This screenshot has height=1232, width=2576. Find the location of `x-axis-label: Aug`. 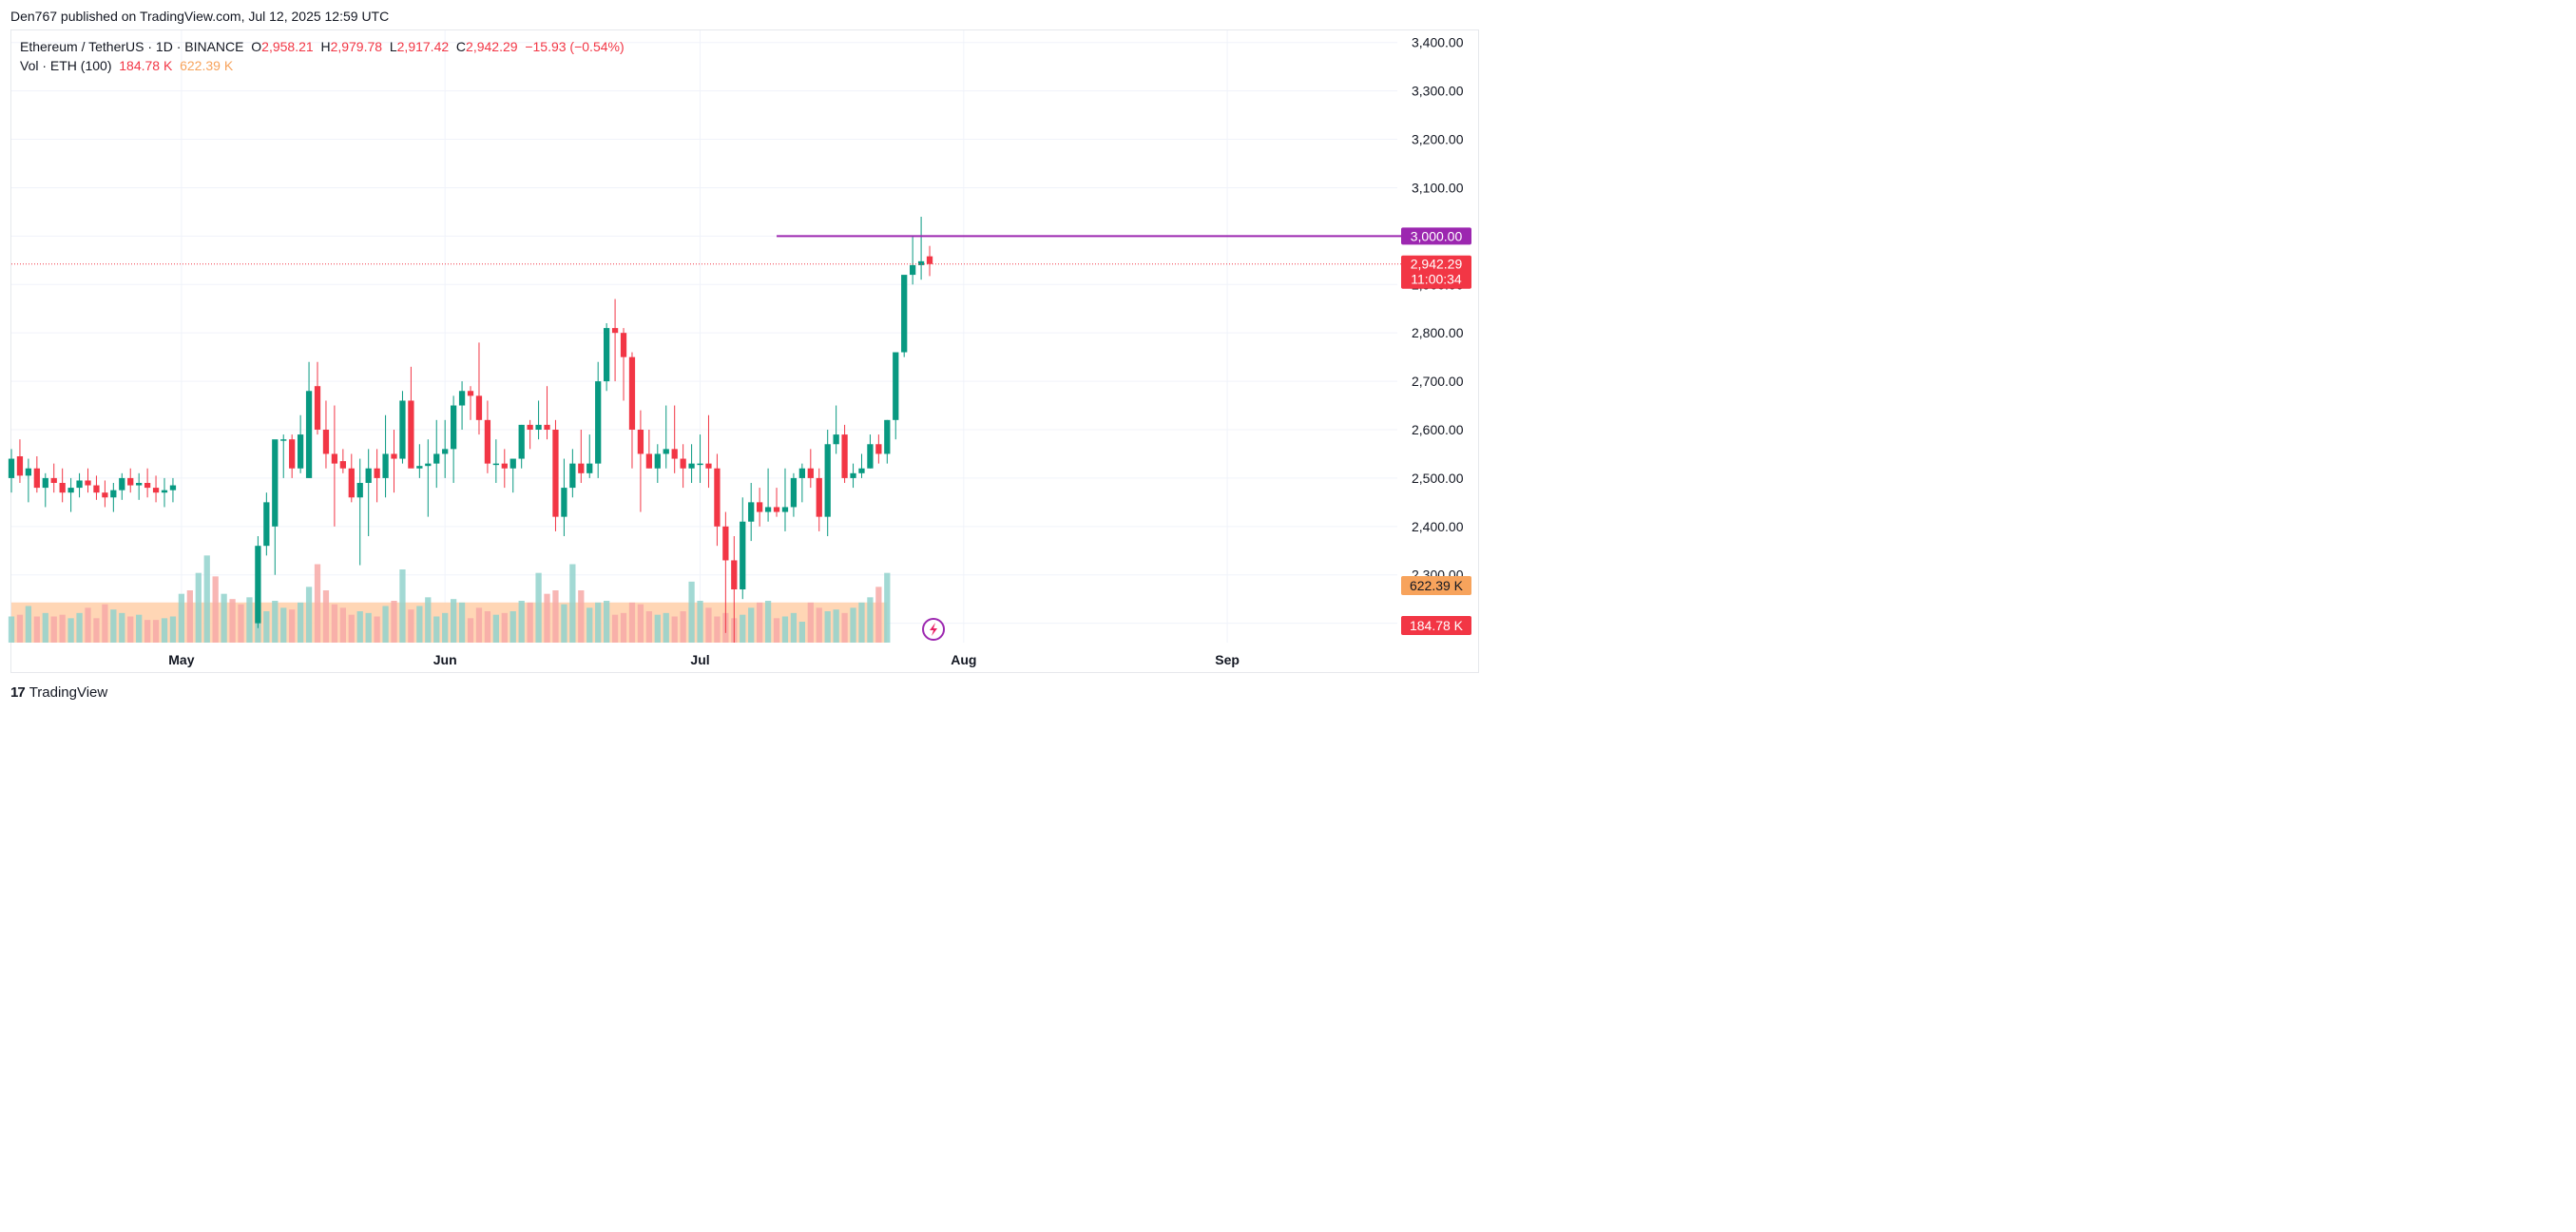

x-axis-label: Aug is located at coordinates (963, 659).